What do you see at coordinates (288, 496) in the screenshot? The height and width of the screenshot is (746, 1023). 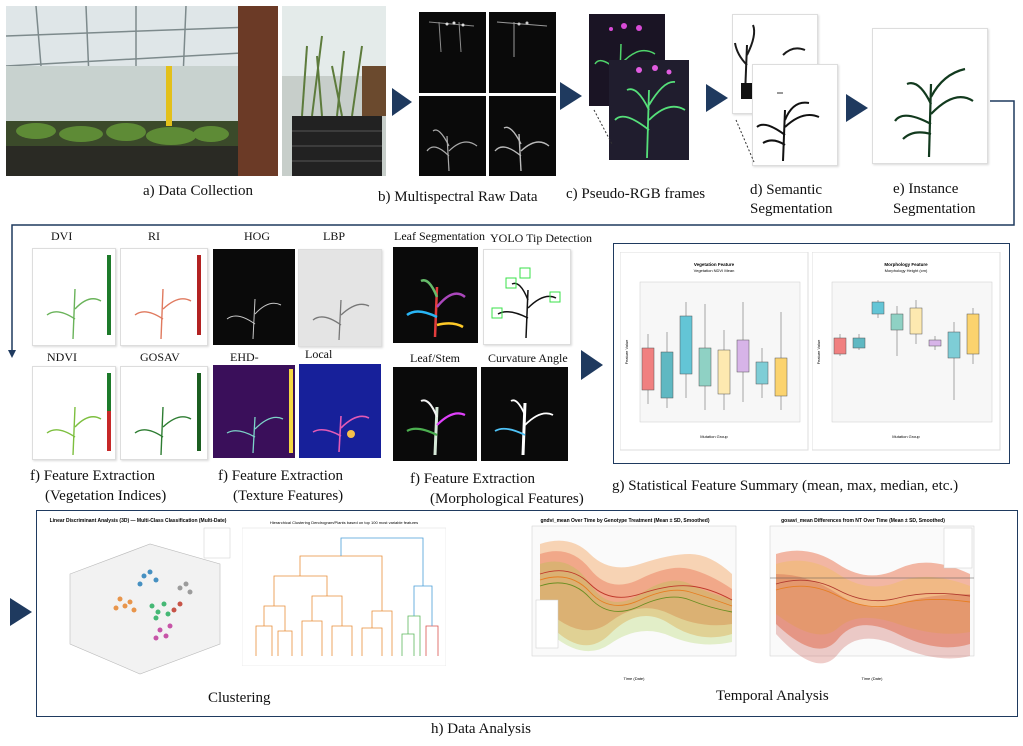 I see `caption-feat-tex-2: (Texture Features)` at bounding box center [288, 496].